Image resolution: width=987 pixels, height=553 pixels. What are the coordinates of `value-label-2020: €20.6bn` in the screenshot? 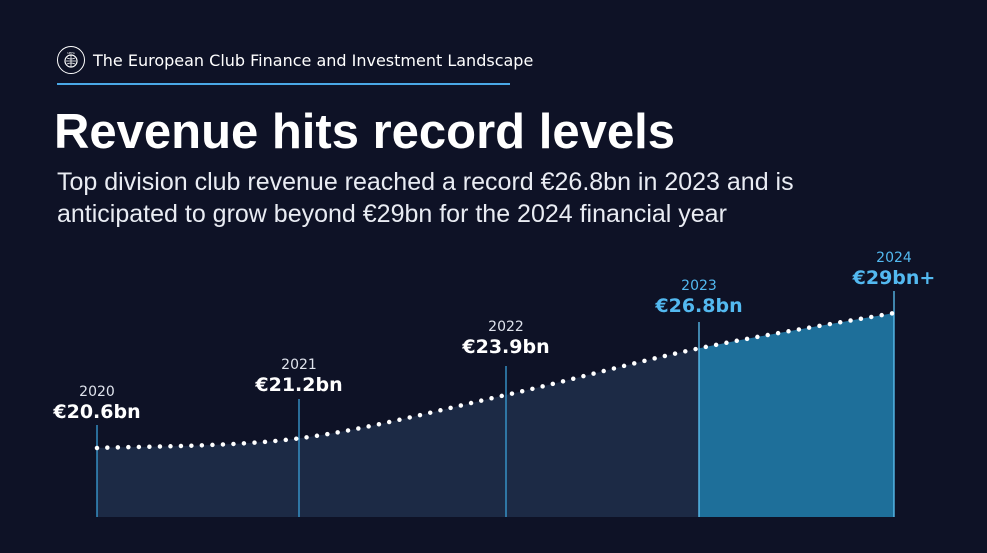 It's located at (96, 412).